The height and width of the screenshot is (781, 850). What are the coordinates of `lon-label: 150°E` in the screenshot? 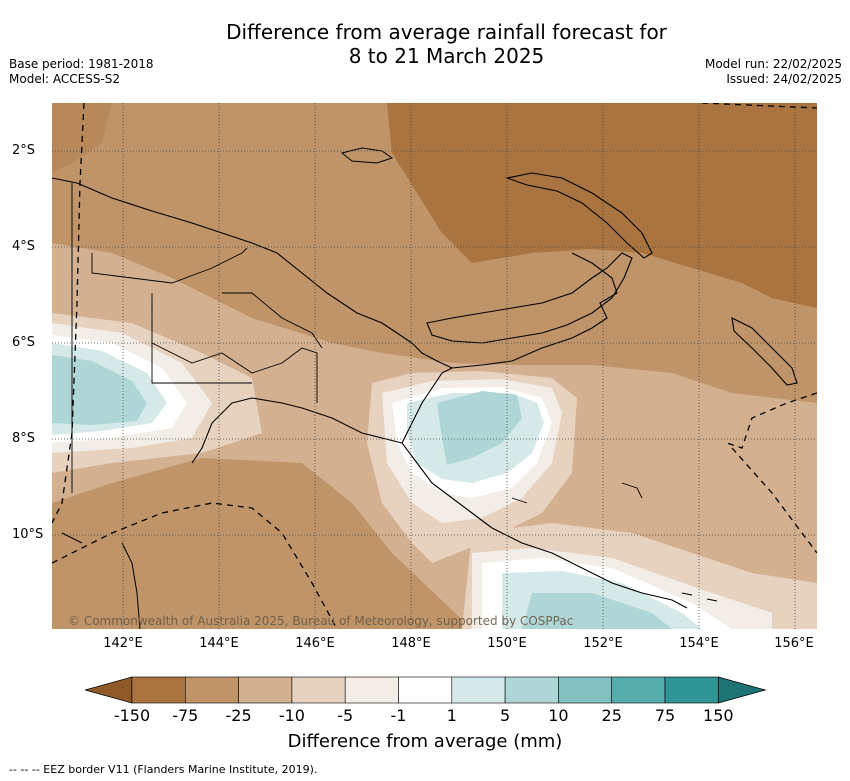 It's located at (507, 643).